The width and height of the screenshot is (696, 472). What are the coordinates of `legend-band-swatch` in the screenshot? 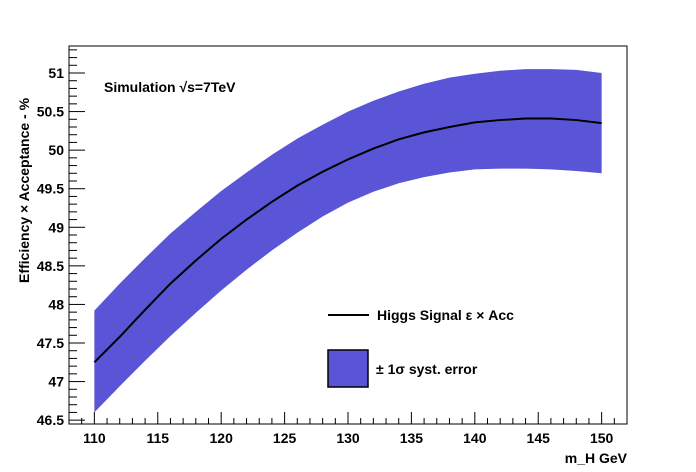 It's located at (348, 368).